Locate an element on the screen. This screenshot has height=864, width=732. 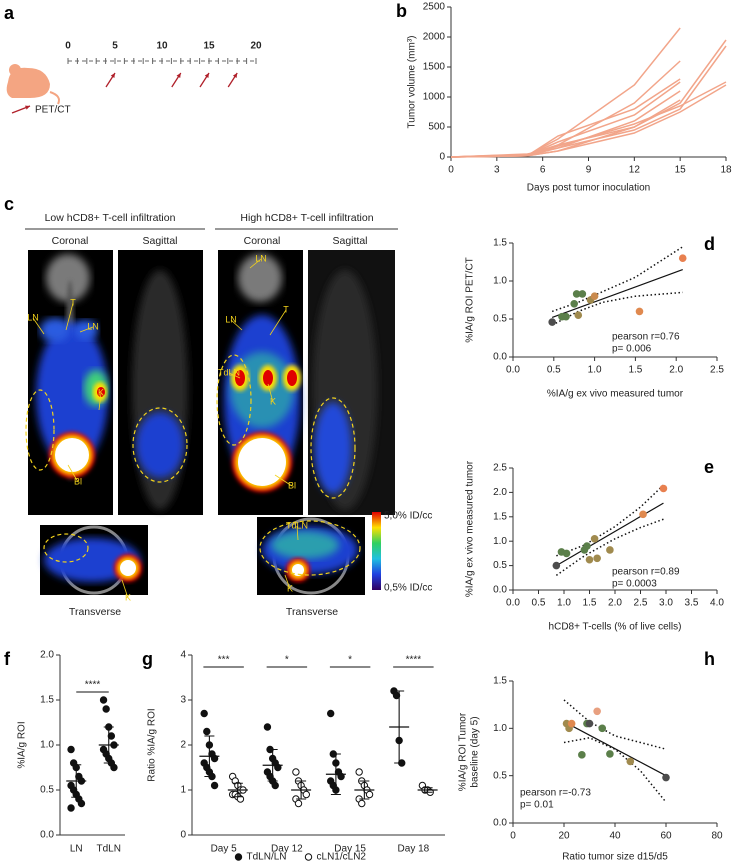
panel-letter: c is located at coordinates (9, 204).